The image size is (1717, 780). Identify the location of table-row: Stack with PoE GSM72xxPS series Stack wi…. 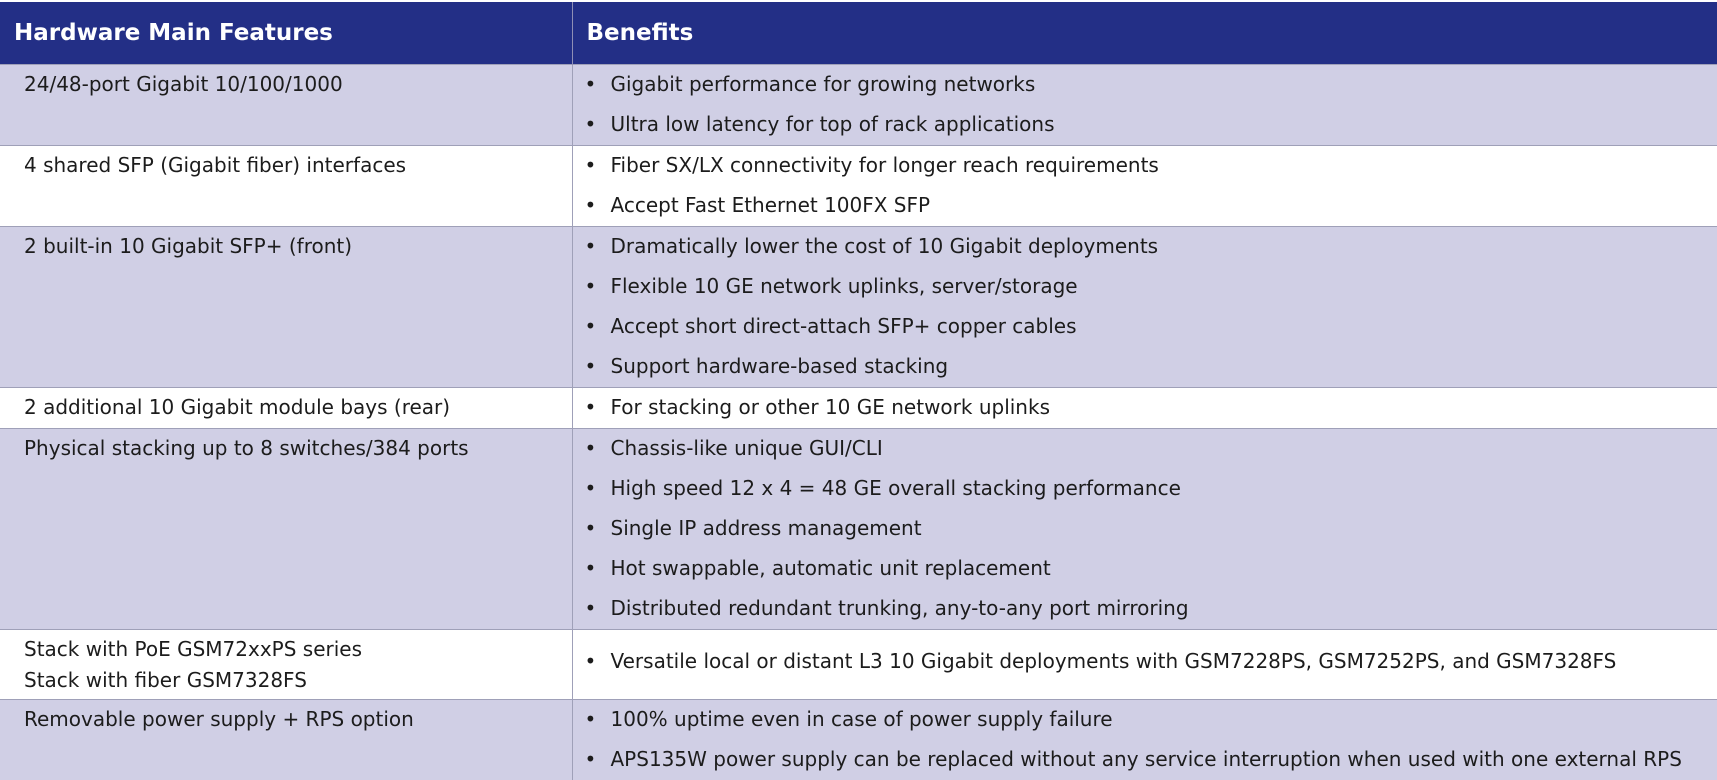
(858, 664).